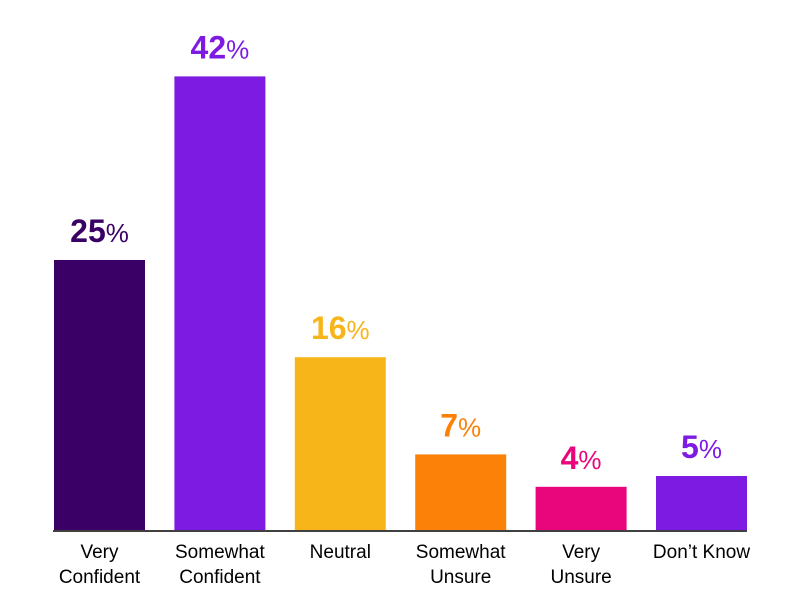 The image size is (800, 603). I want to click on category-label-4: Very Unsure, so click(580, 565).